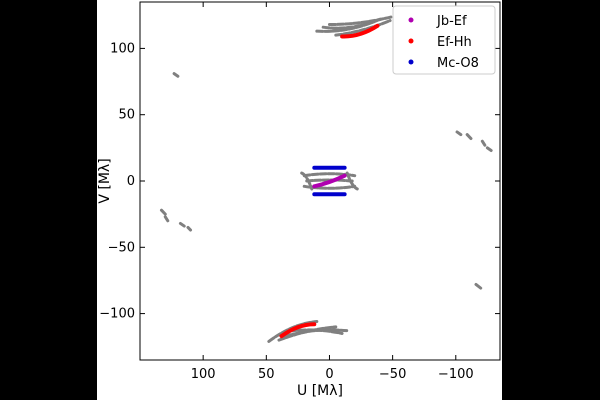 This screenshot has height=400, width=600. Describe the element at coordinates (122, 48) in the screenshot. I see `y-tick-label: 100` at that location.